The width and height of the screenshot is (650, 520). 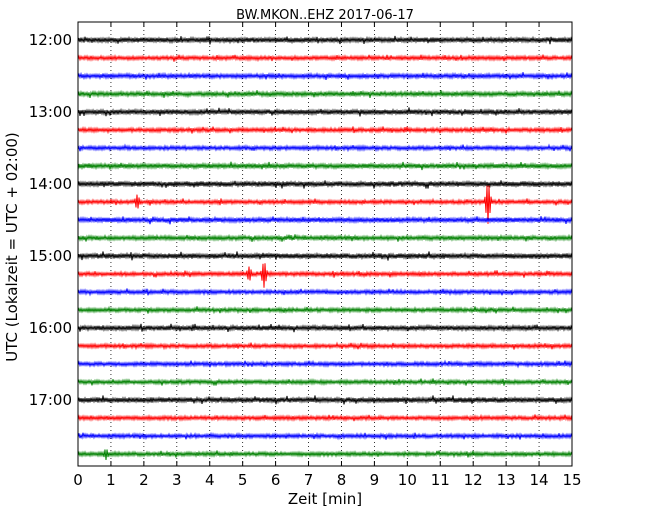 I want to click on x-tick-label: 5, so click(x=243, y=480).